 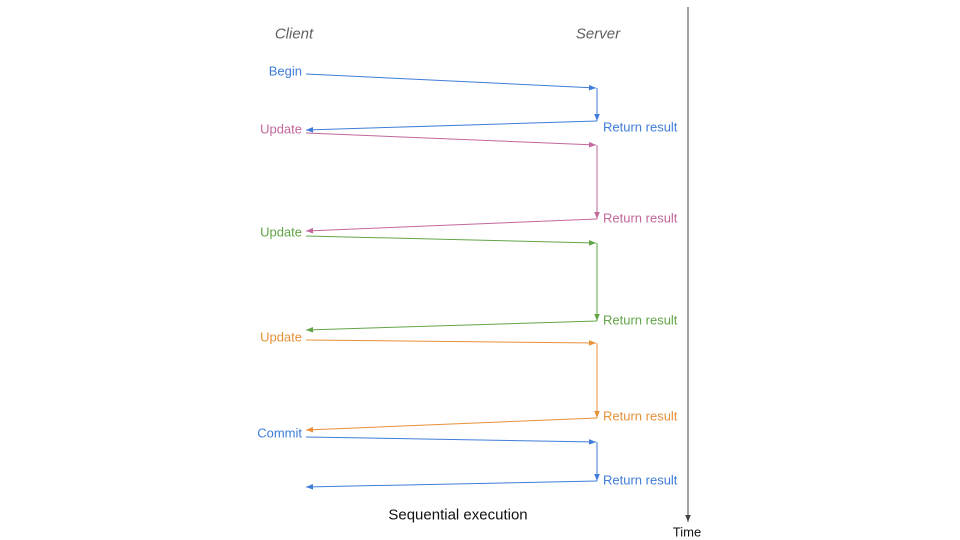 What do you see at coordinates (687, 532) in the screenshot?
I see `time-label: Time` at bounding box center [687, 532].